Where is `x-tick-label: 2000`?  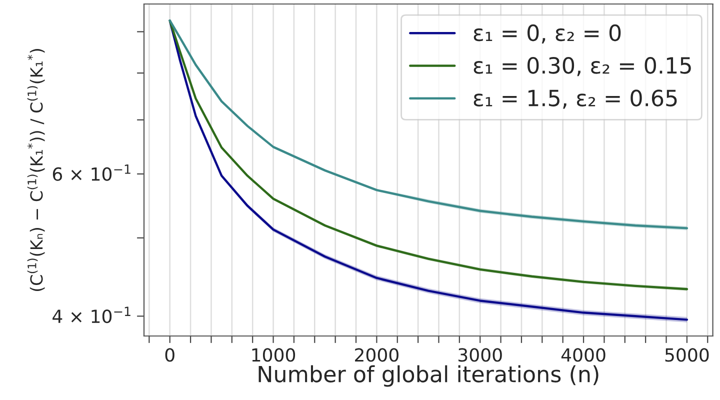
x-tick-label: 2000 is located at coordinates (376, 355).